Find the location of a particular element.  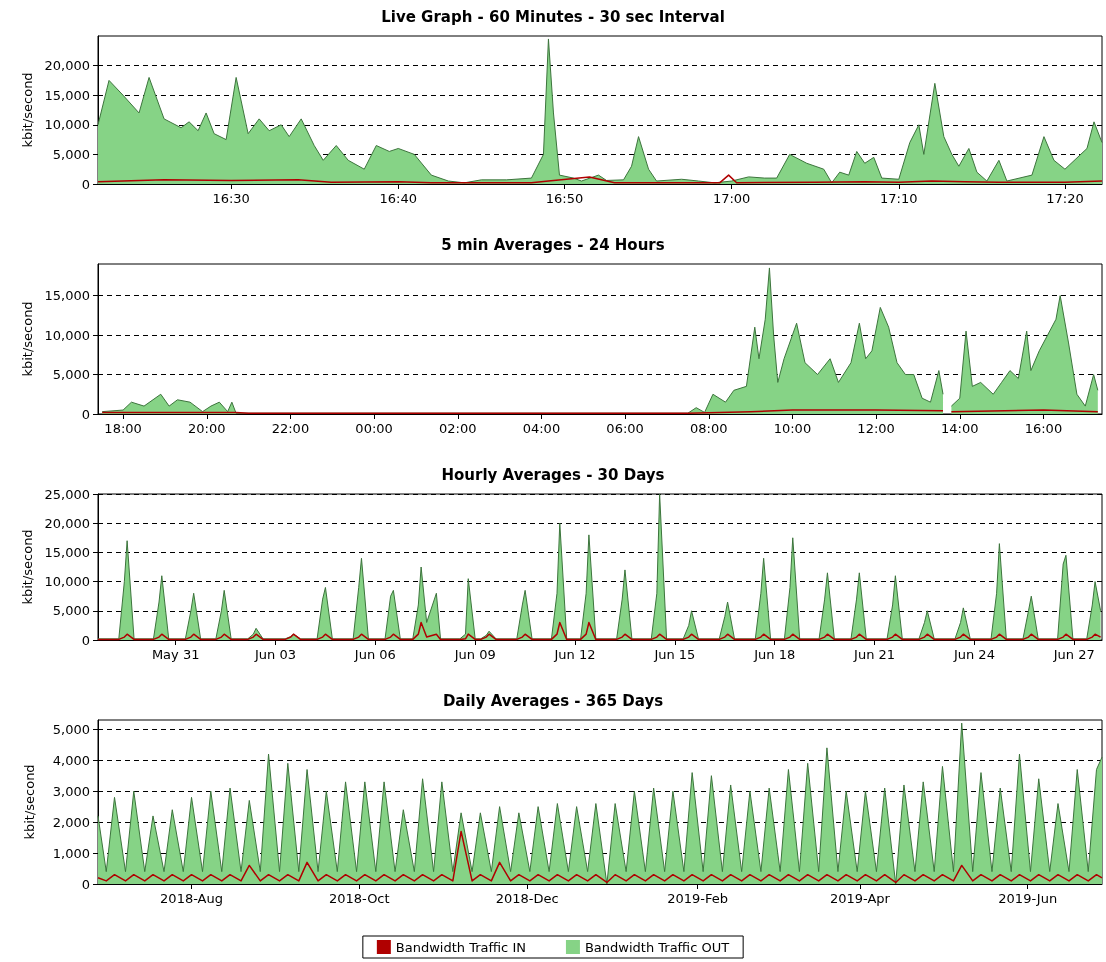

x-tick-label: 20:00 is located at coordinates (207, 428).